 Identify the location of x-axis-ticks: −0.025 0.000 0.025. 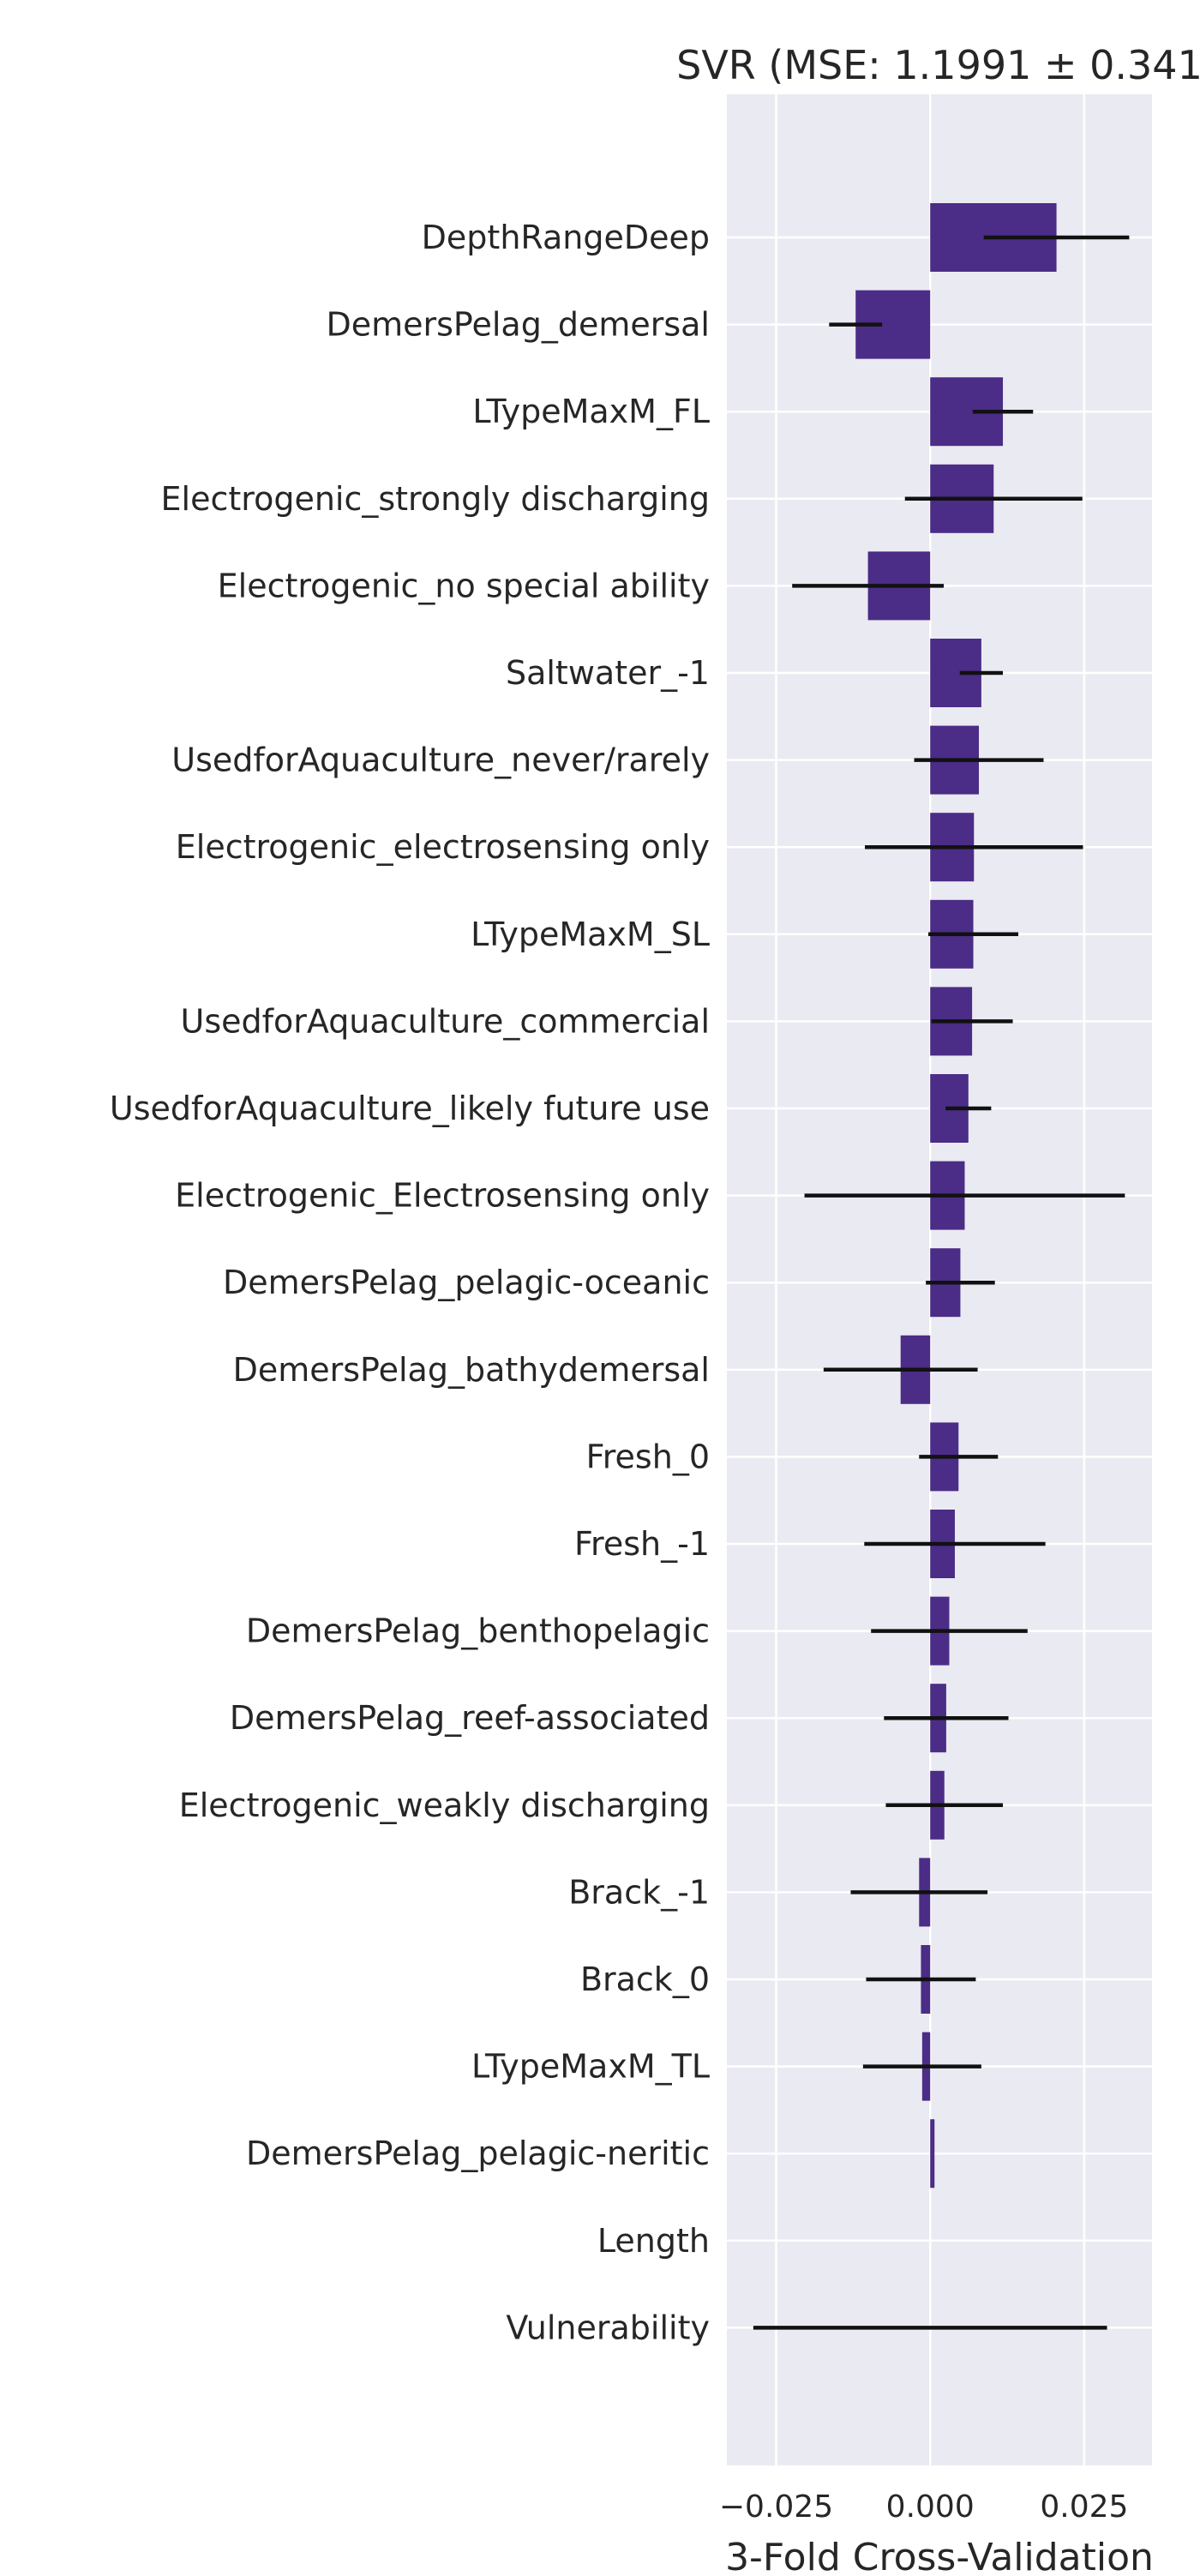
(924, 2507).